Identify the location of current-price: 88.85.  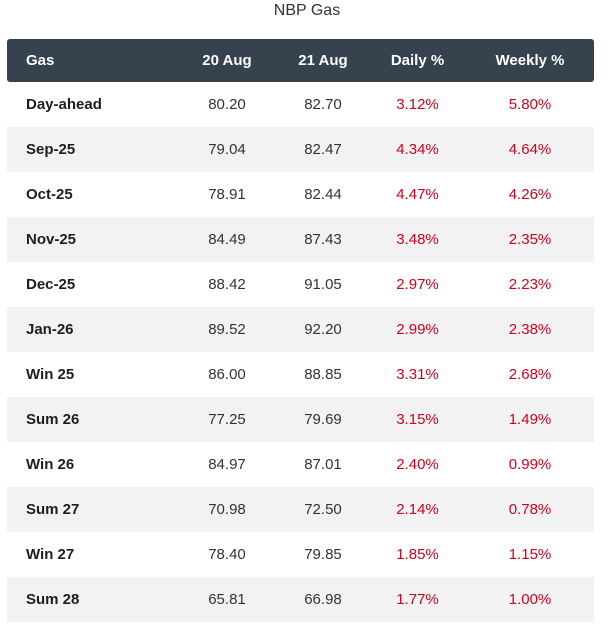
(323, 374).